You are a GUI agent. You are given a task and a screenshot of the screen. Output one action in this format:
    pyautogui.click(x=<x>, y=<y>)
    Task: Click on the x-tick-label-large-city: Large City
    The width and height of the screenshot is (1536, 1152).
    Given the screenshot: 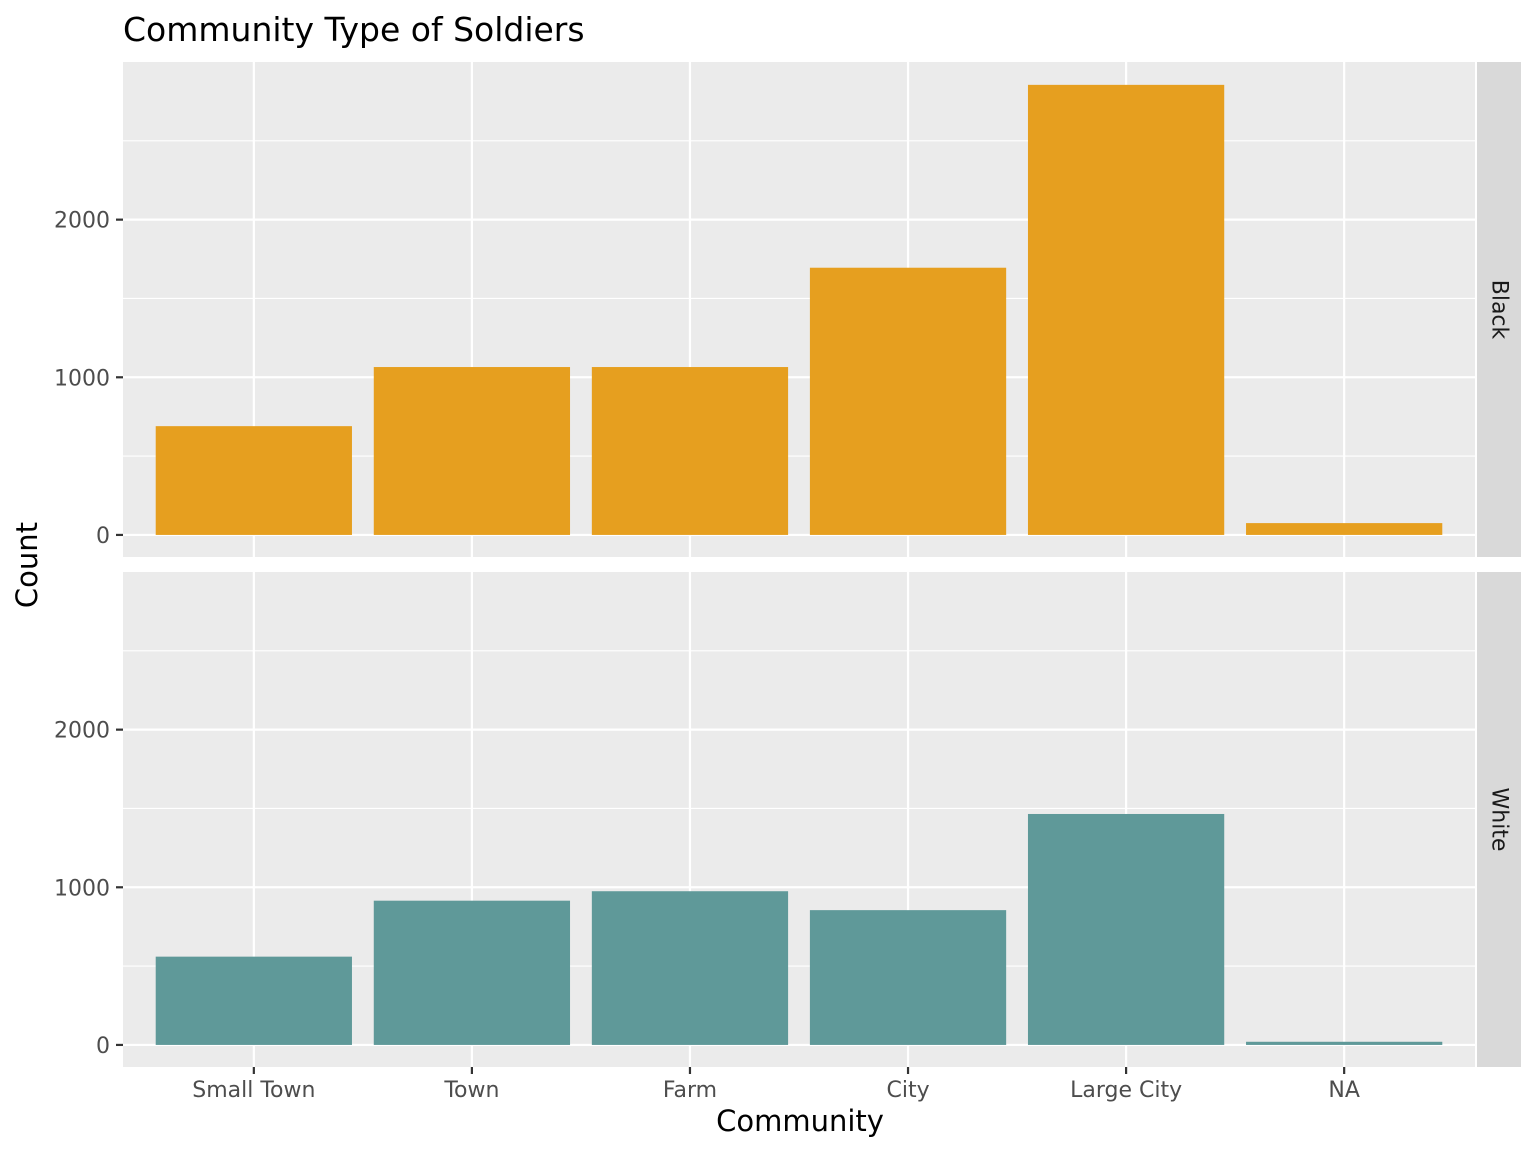 What is the action you would take?
    pyautogui.click(x=1126, y=1090)
    